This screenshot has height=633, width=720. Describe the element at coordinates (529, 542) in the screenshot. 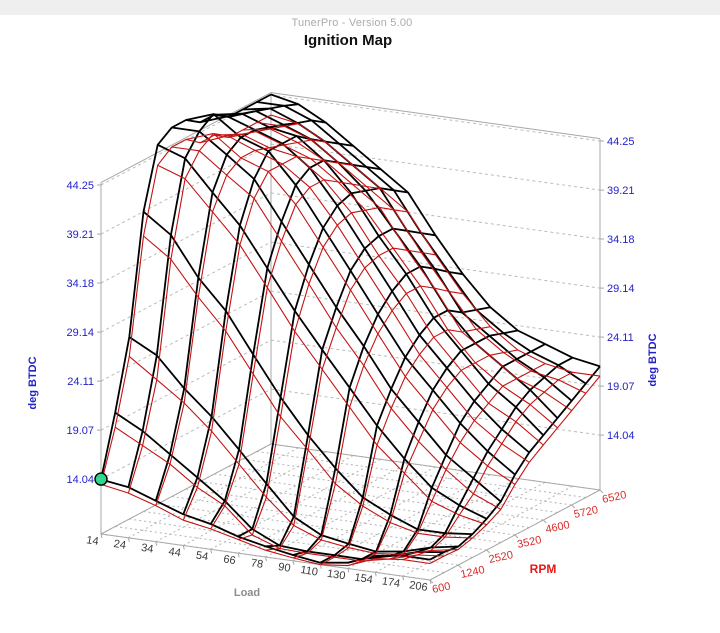

I see `rpm-tick-label: 3520` at that location.